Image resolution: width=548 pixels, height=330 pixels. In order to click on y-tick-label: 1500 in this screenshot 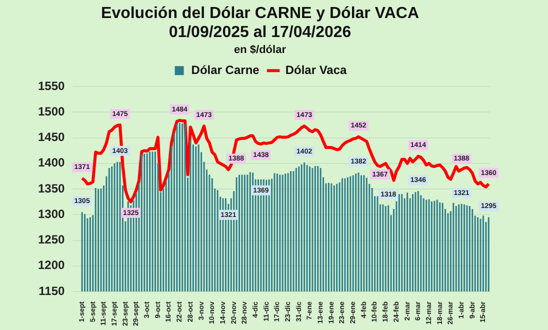, I will do `click(52, 111)`.